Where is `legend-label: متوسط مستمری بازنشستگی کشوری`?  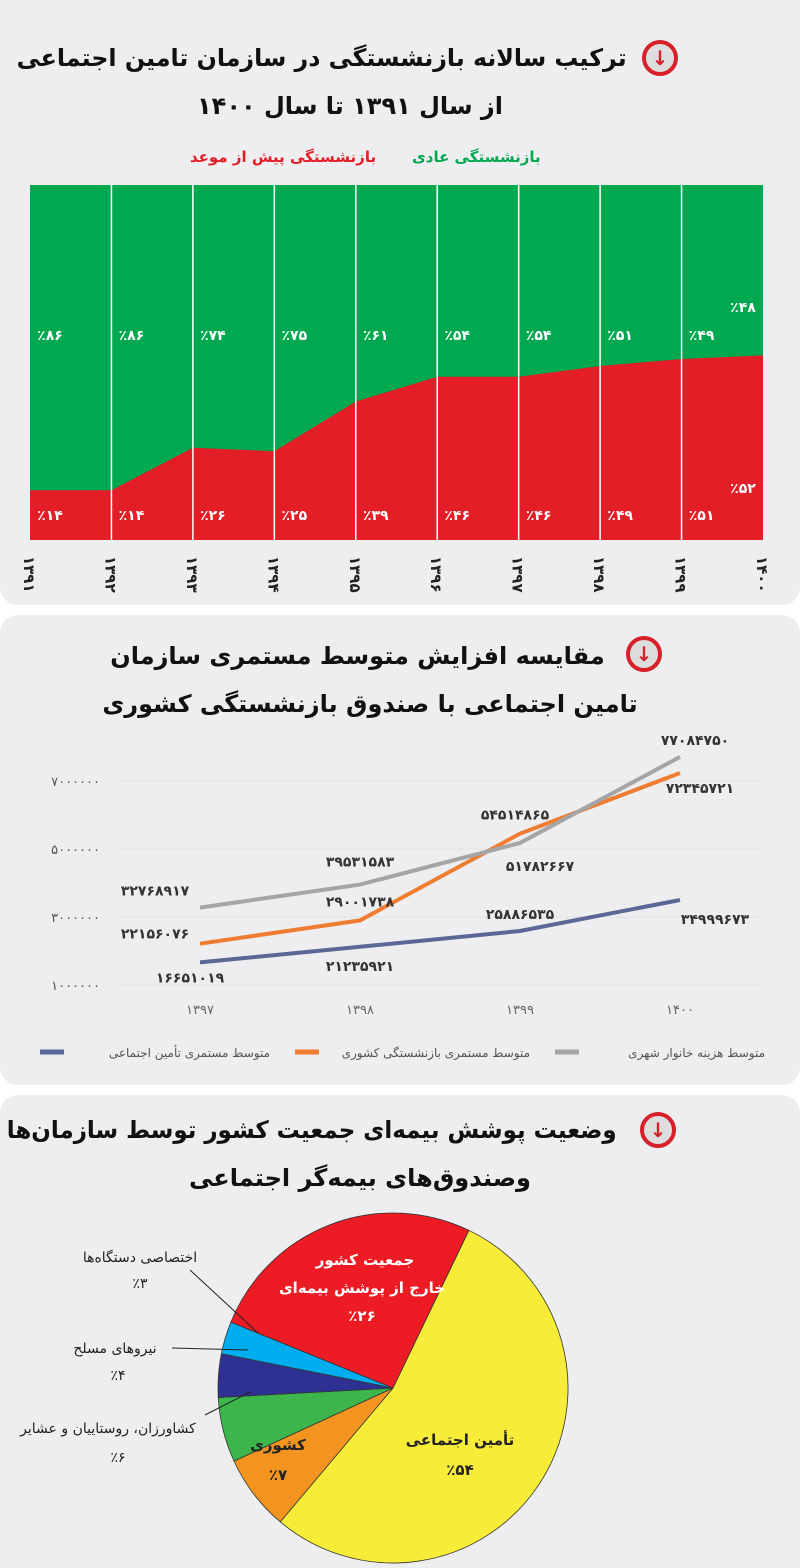
legend-label: متوسط مستمری بازنشستگی کشوری is located at coordinates (436, 1053).